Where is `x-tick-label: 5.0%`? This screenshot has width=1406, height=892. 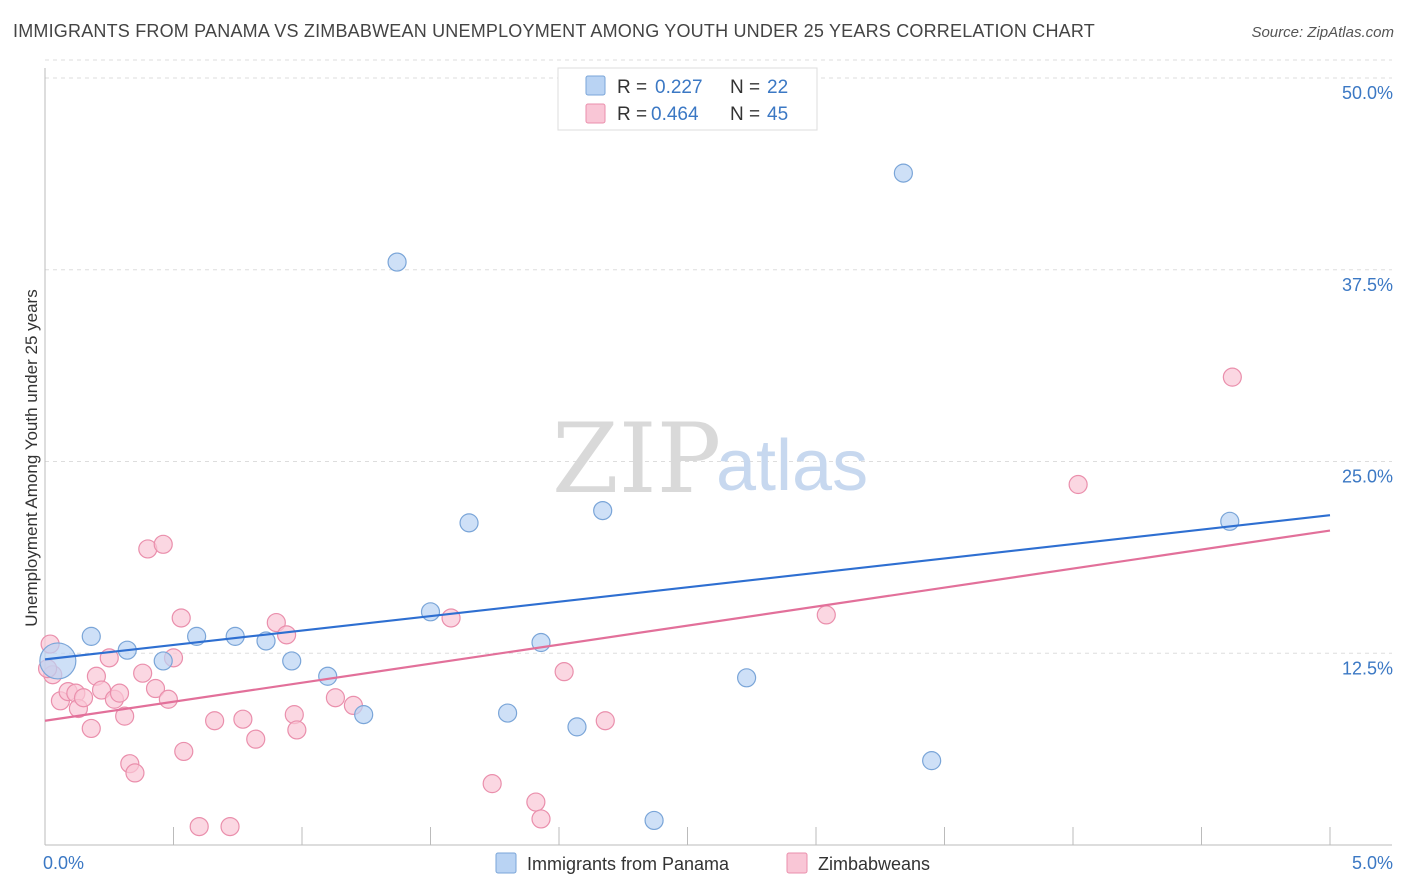 x-tick-label: 5.0% is located at coordinates (1372, 863).